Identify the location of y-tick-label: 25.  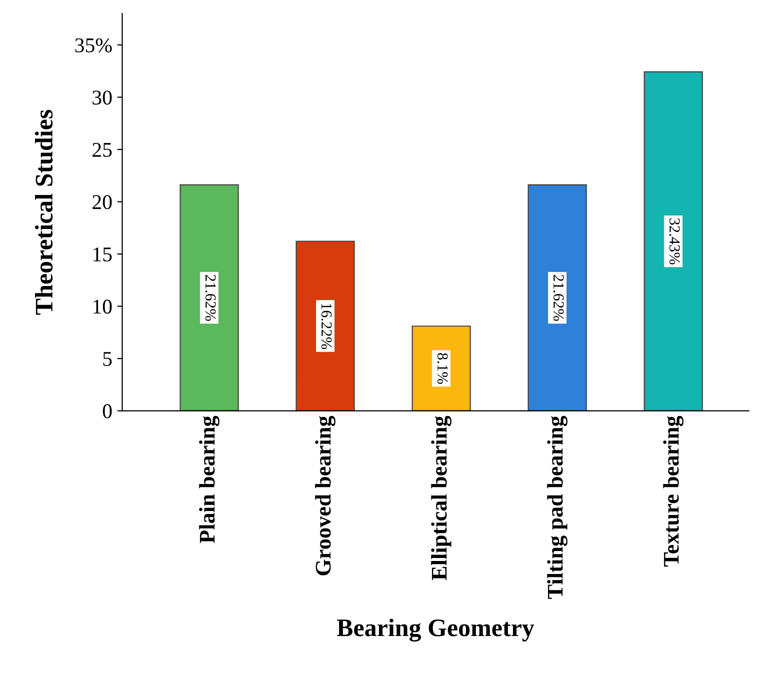
(102, 149).